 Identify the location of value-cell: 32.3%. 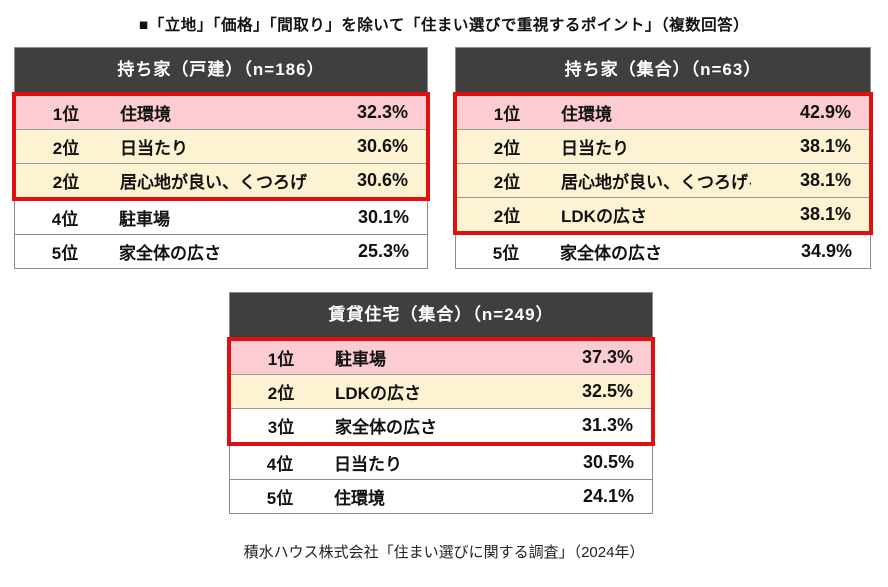
(382, 112).